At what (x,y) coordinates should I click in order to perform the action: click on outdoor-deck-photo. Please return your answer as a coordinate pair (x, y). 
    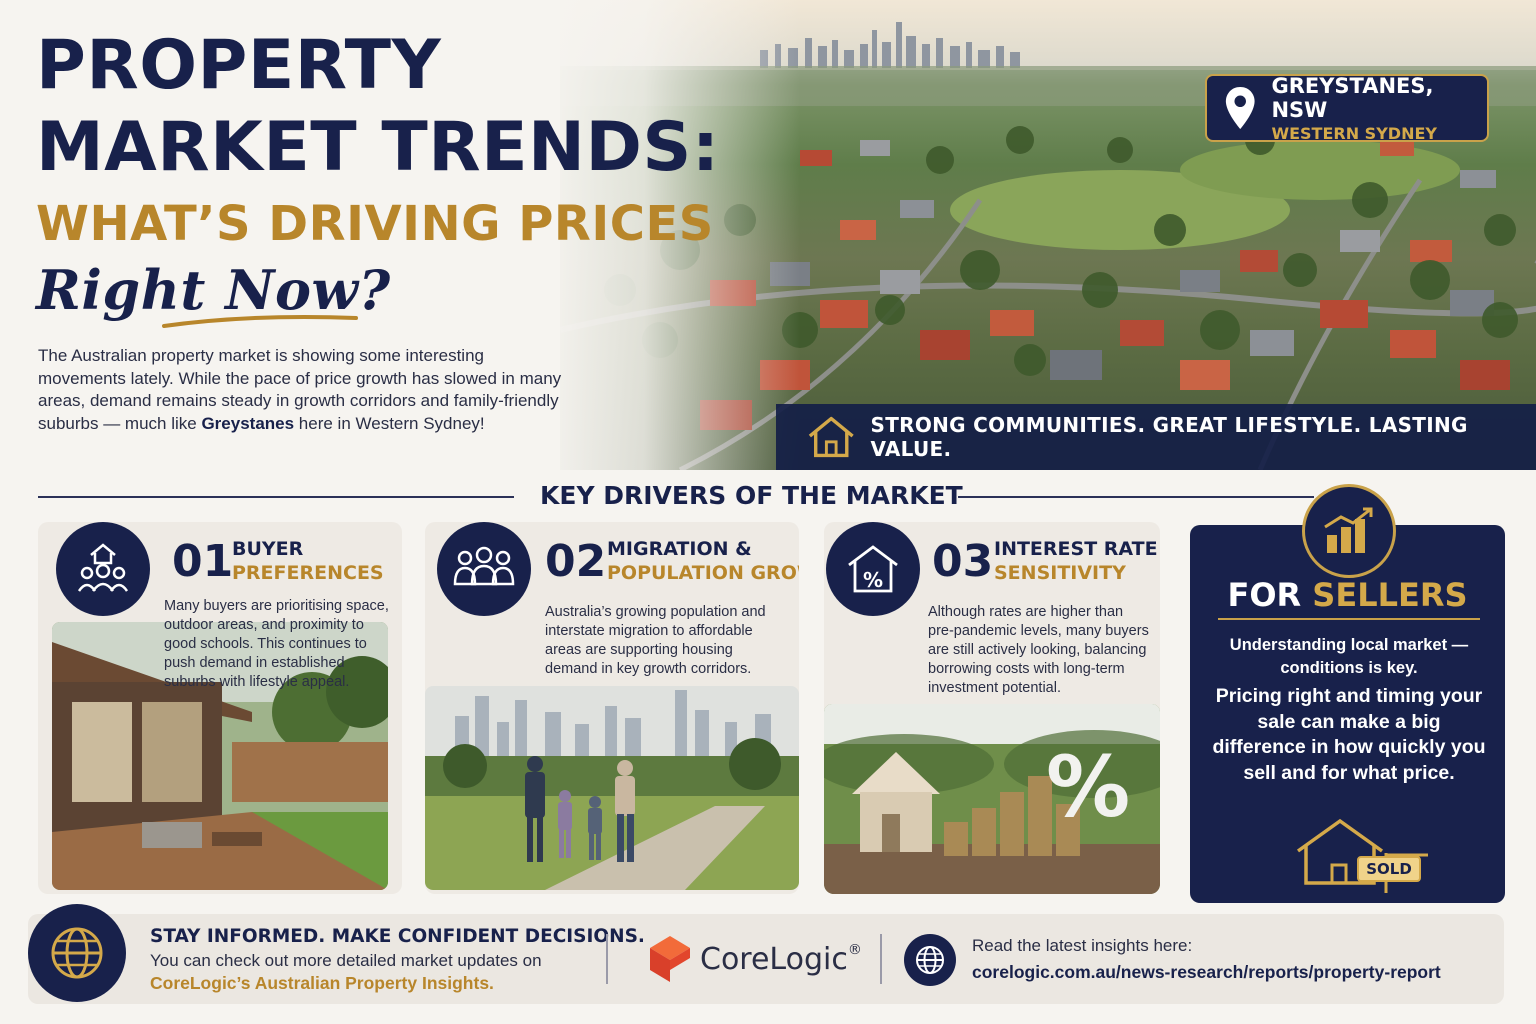
    Looking at the image, I should click on (220, 756).